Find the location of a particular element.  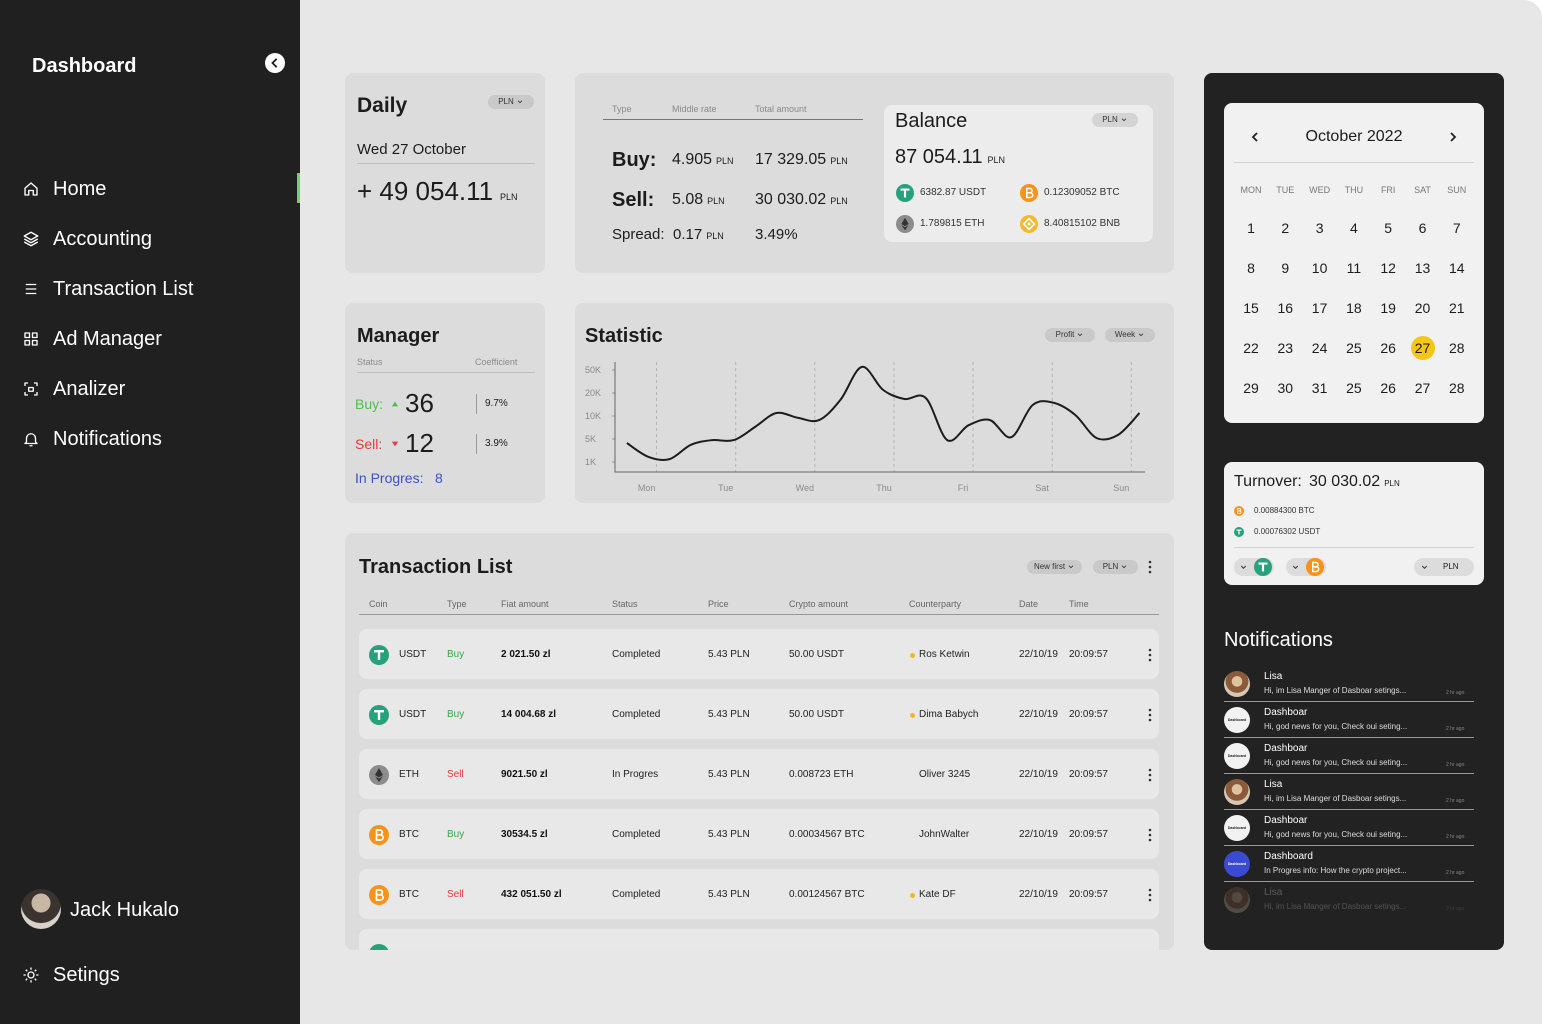

weekday: THU is located at coordinates (1354, 189).